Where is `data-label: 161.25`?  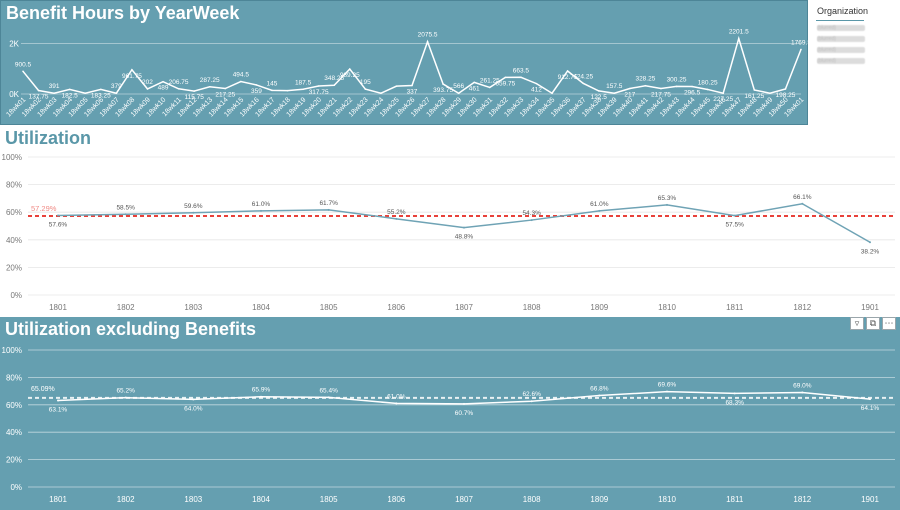
data-label: 161.25 is located at coordinates (754, 96).